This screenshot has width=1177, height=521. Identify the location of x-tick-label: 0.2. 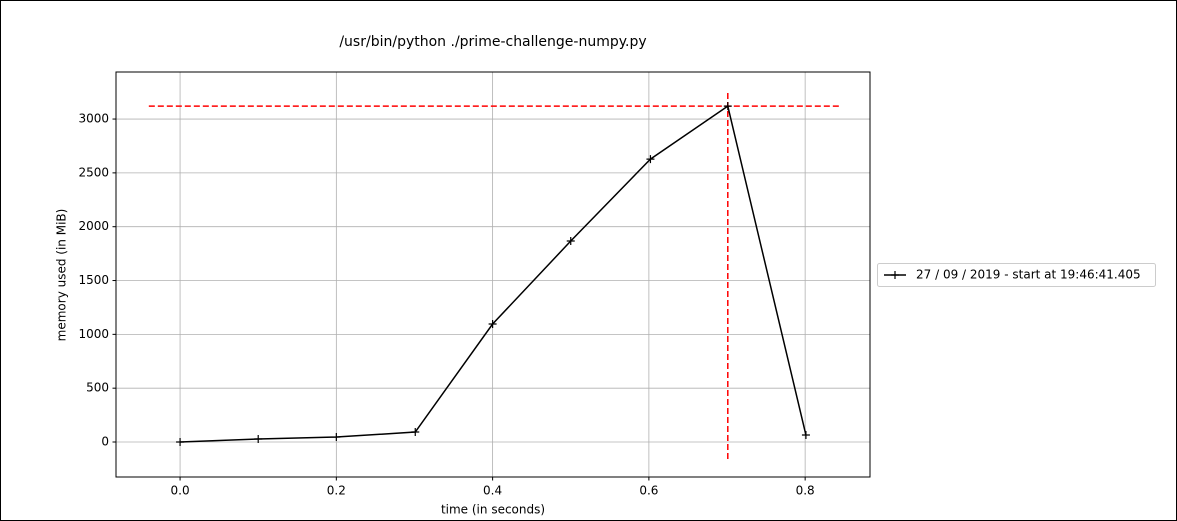
(336, 491).